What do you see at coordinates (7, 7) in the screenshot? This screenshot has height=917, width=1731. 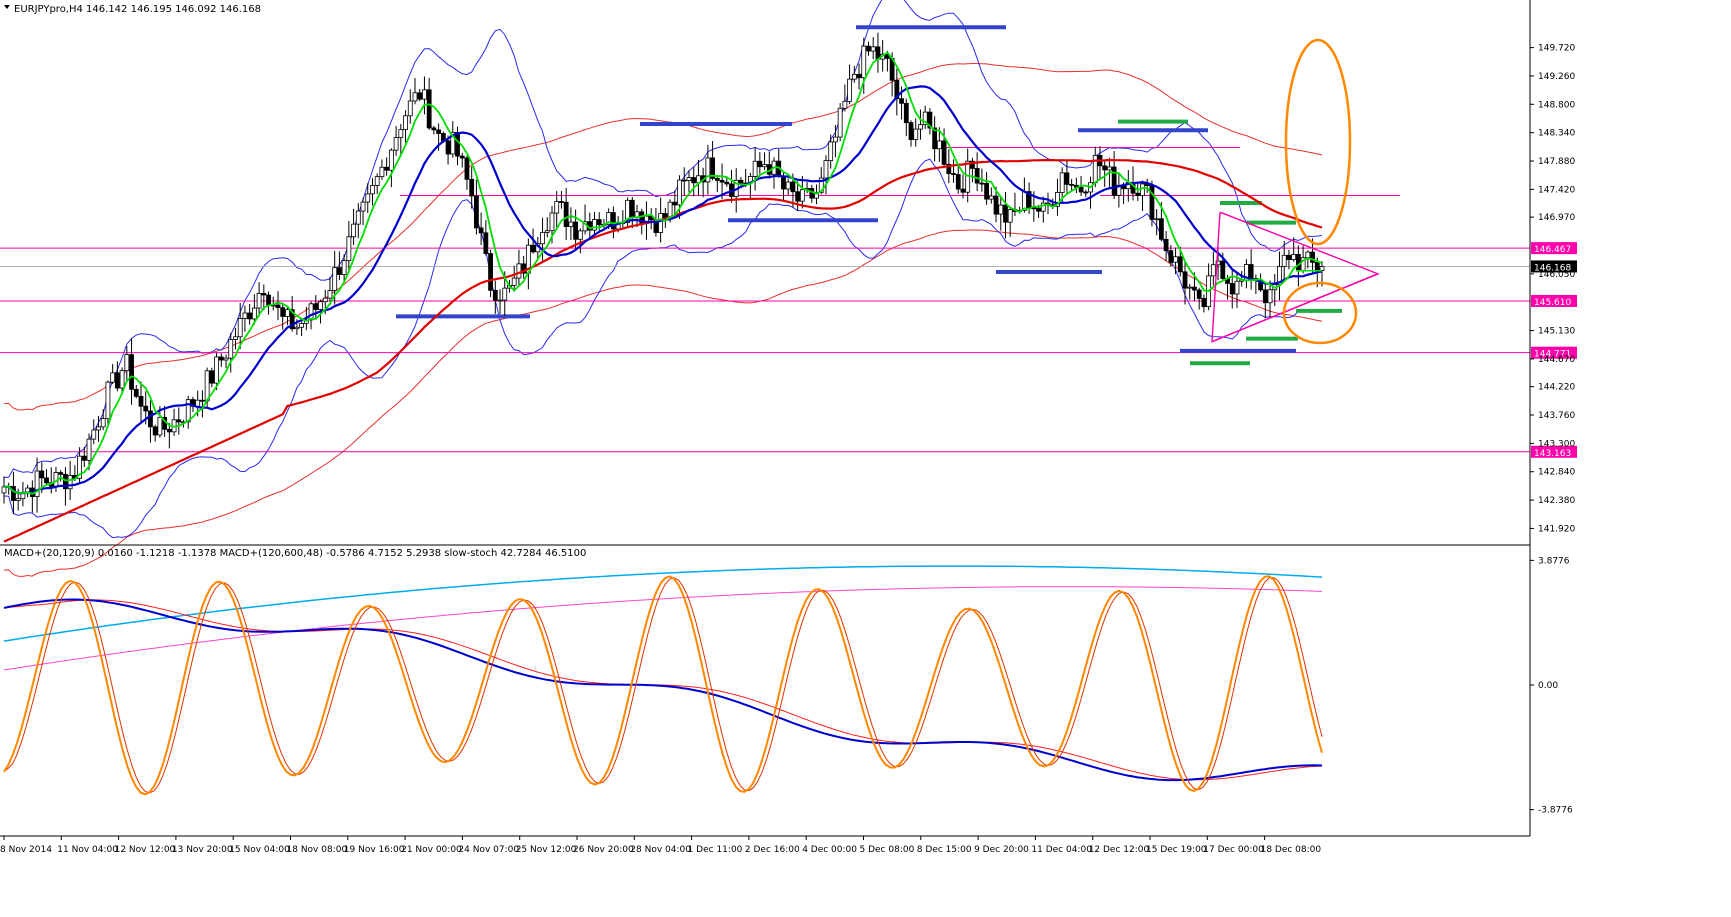 I see `chevron-down-icon` at bounding box center [7, 7].